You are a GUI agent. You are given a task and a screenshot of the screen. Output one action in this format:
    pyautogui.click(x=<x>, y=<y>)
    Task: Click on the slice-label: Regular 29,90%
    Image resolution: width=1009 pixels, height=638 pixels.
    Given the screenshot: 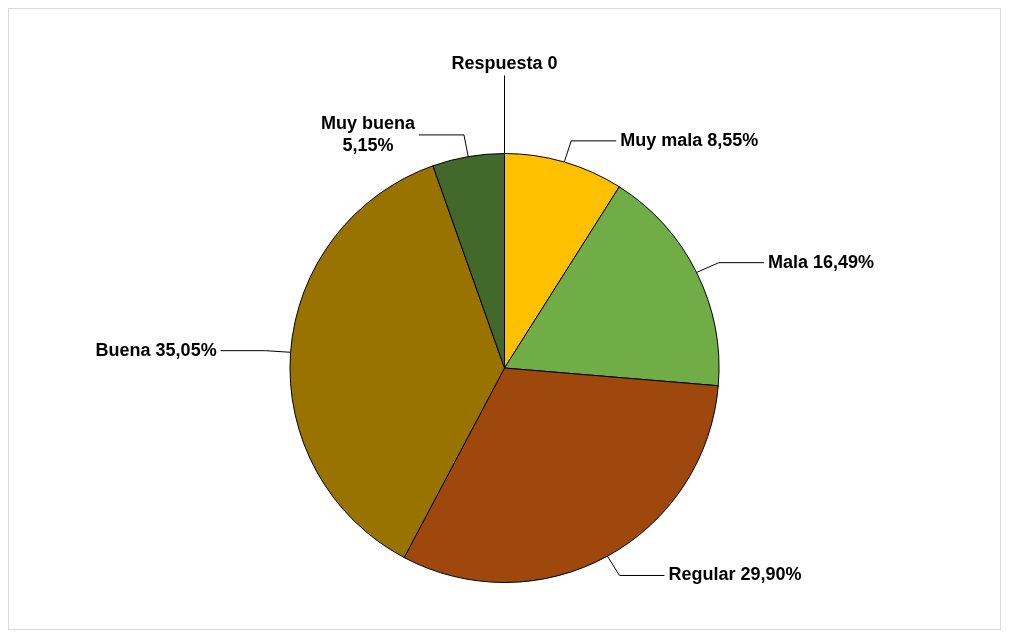 What is the action you would take?
    pyautogui.click(x=735, y=574)
    